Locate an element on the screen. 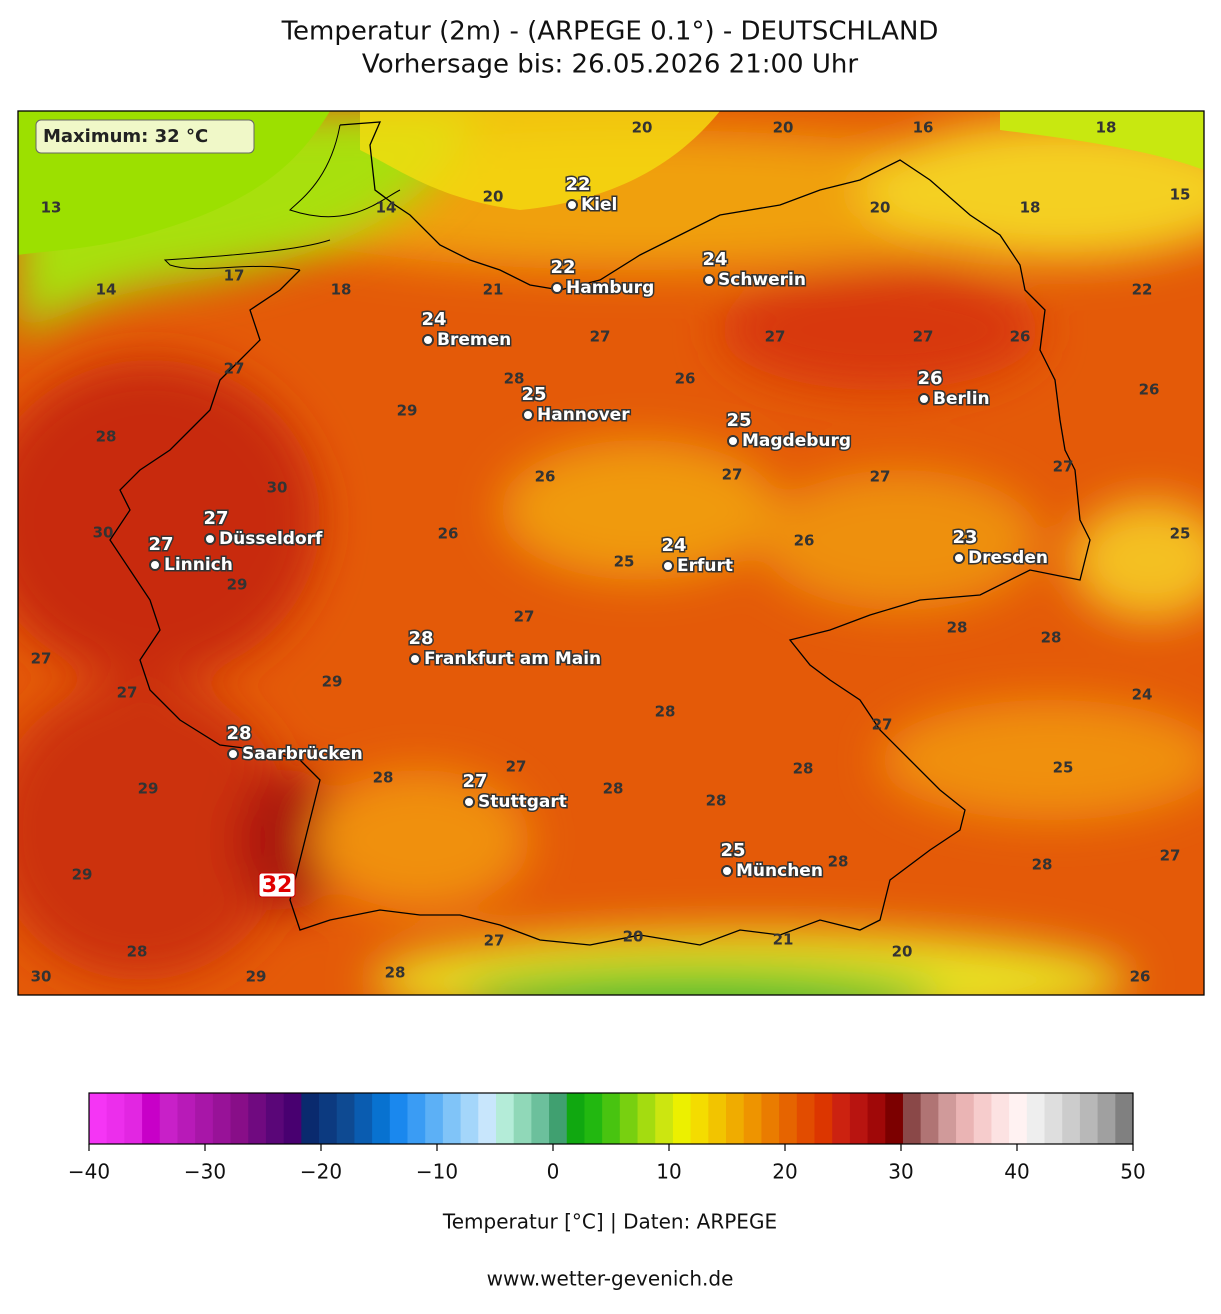 This screenshot has height=1314, width=1221. city-name: Dresden is located at coordinates (1008, 558).